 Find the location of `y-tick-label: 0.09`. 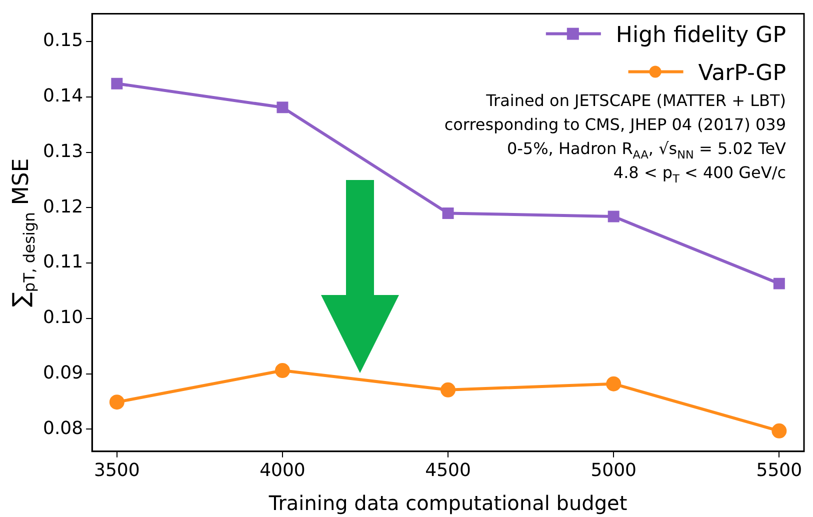

y-tick-label: 0.09 is located at coordinates (63, 373).